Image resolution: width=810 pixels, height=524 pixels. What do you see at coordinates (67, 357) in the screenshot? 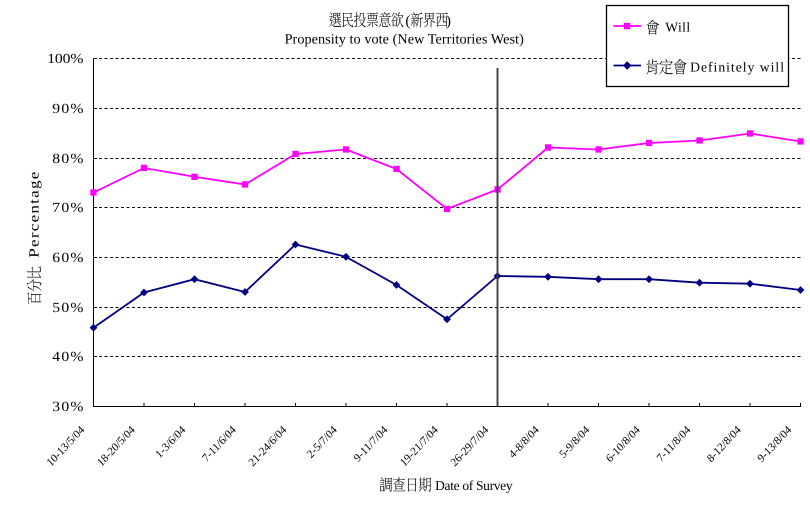
I see `svg-text: 40%` at bounding box center [67, 357].